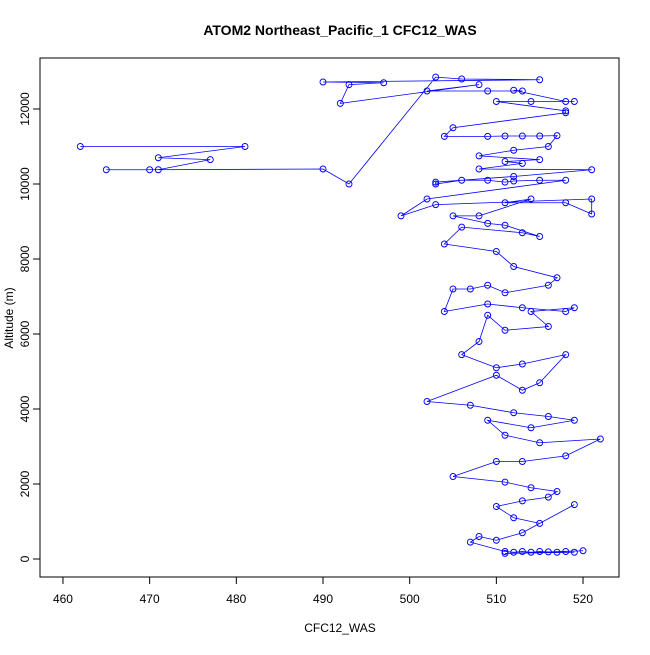  I want to click on y-axis-label: Altitude (m), so click(9, 317).